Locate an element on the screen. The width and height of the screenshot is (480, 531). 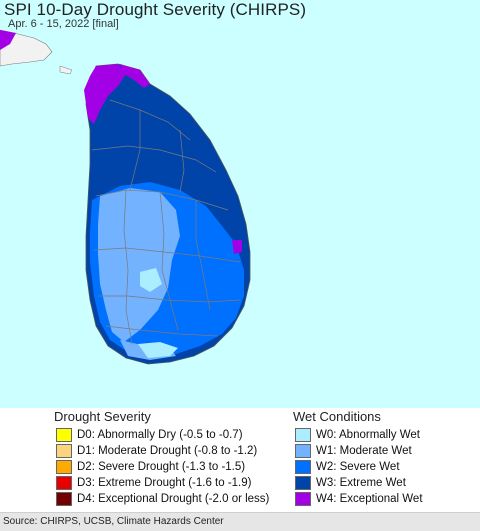
w4-north is located at coordinates (135, 76).